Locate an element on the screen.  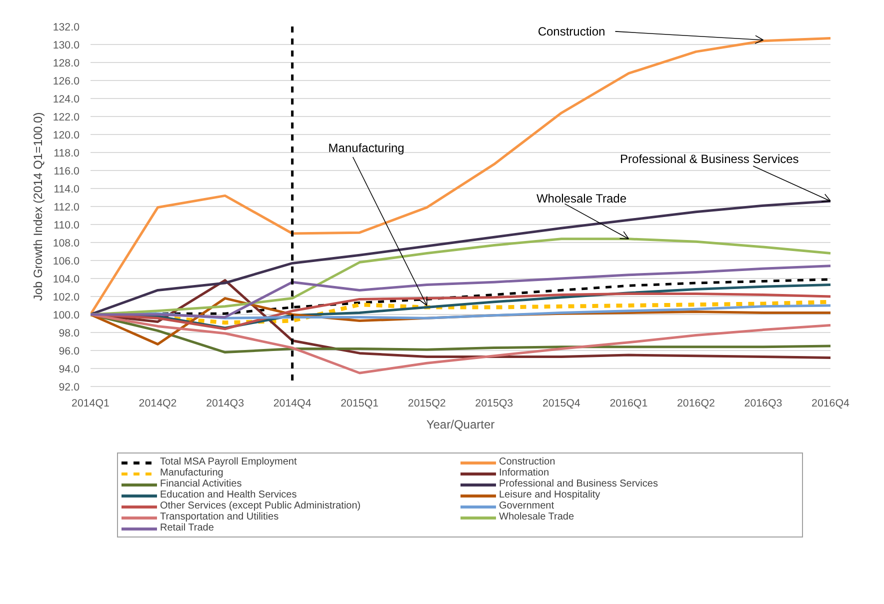
y-tick-label: 130.0 is located at coordinates (66, 46).